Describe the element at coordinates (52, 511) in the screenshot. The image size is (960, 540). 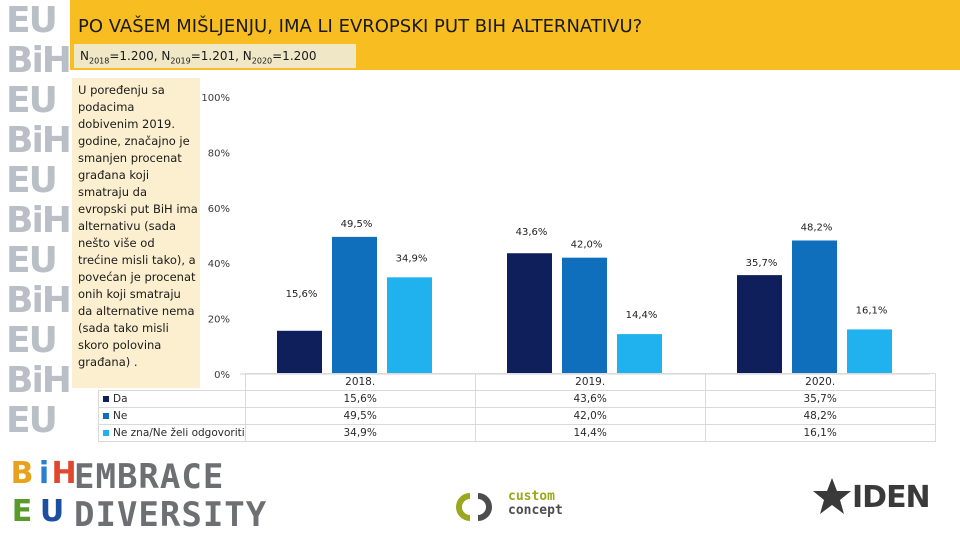
I see `logo-tile: U` at that location.